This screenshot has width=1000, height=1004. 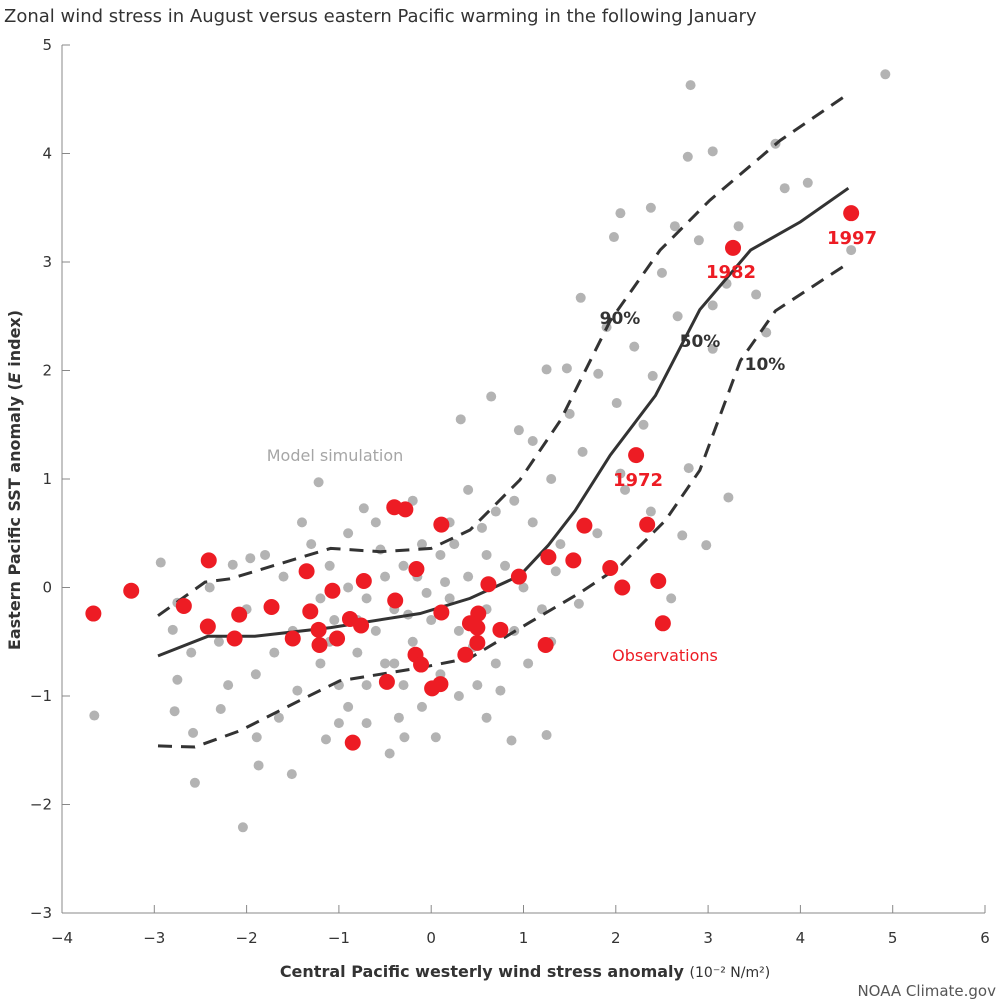 I want to click on y-axis-label-italic: E, so click(x=14, y=377).